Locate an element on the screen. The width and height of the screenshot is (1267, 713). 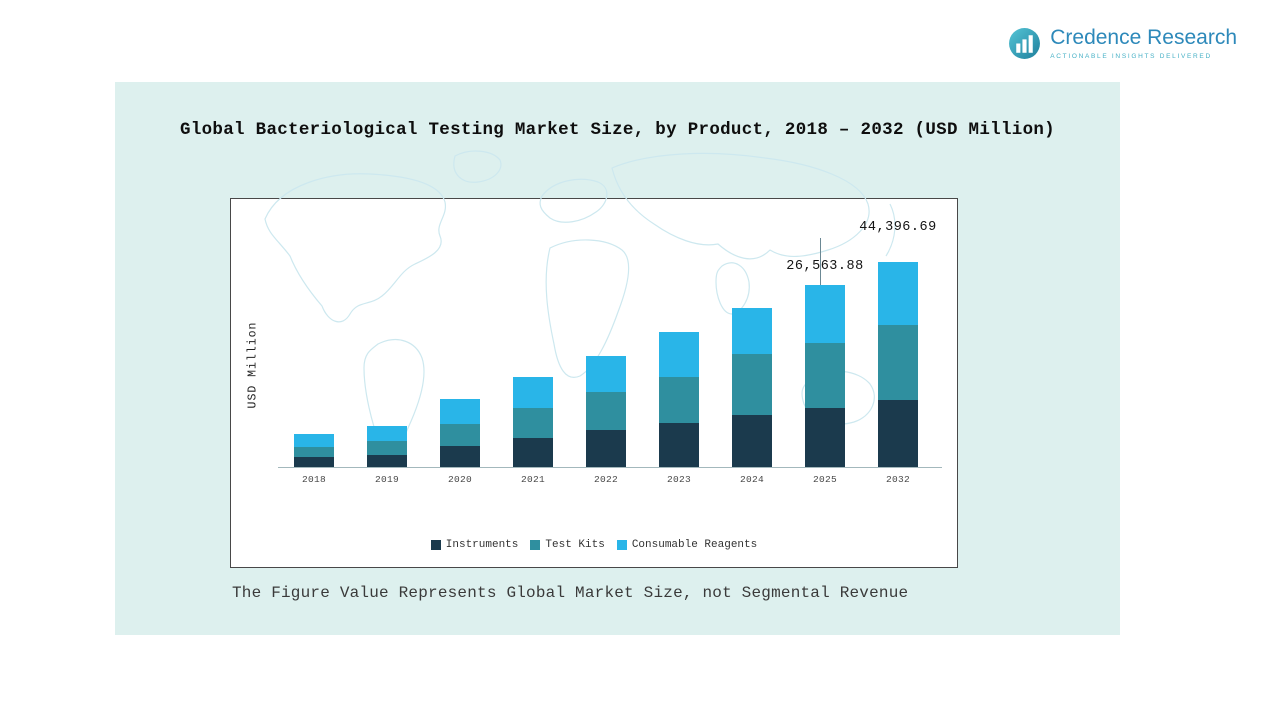
x-tick-2023: 2023 is located at coordinates (678, 479).